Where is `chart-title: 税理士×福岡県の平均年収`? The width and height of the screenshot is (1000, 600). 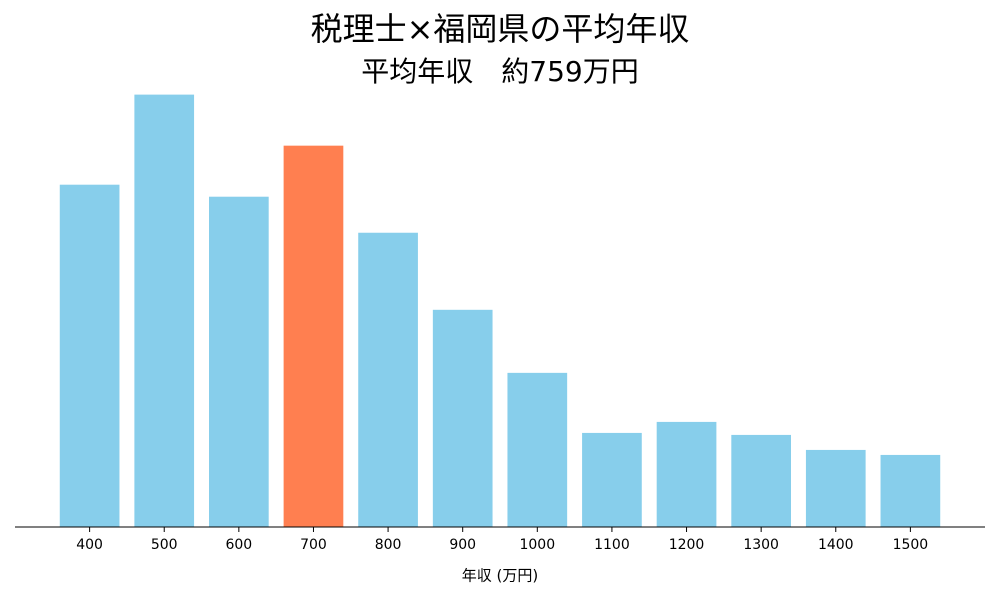 chart-title: 税理士×福岡県の平均年収 is located at coordinates (500, 29).